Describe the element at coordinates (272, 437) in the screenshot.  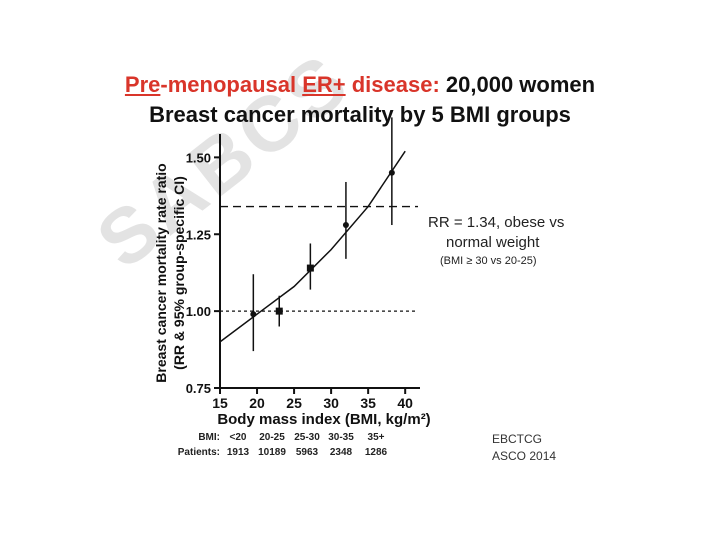
I see `bmi-group-cell-2: 20-25` at that location.